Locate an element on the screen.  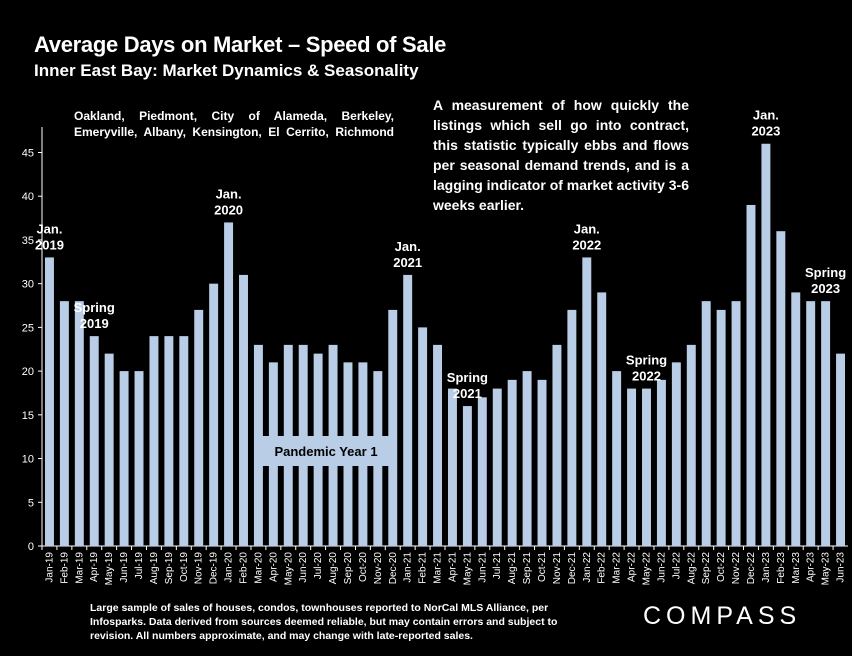
x-tick-label: Nov-20 is located at coordinates (378, 568).